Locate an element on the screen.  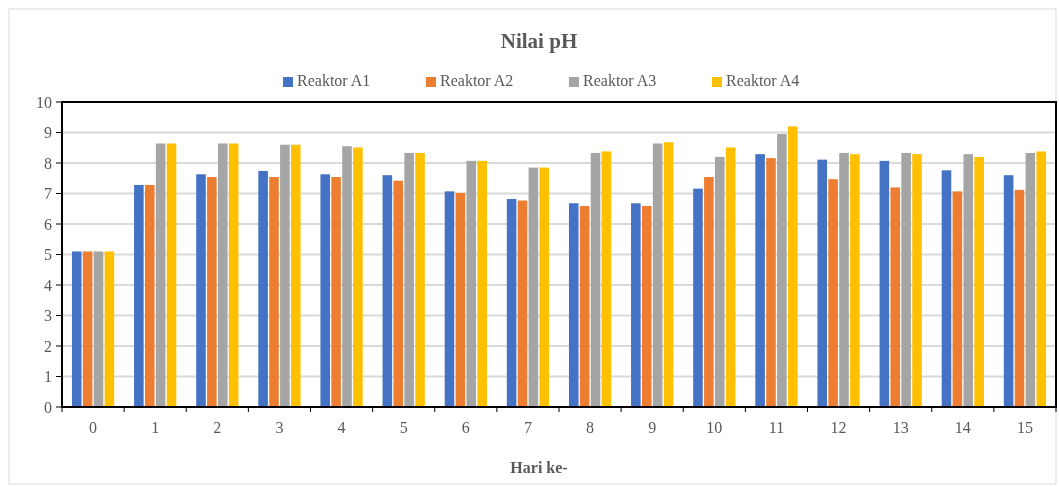
x-tick-label: 12 is located at coordinates (838, 427).